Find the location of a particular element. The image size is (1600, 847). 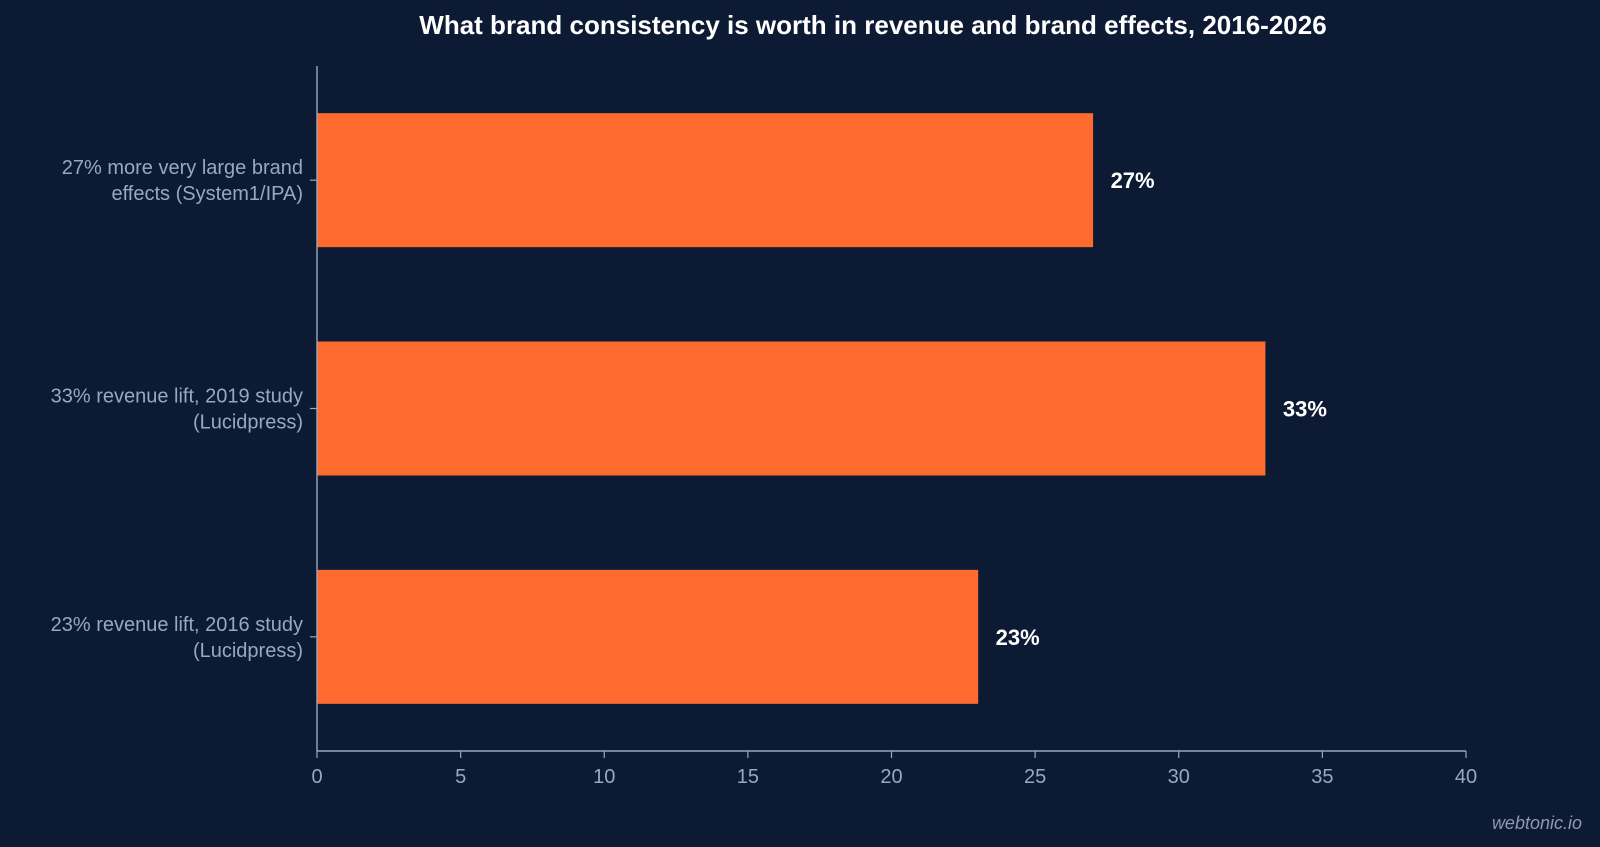

category-label-3-line-1: 23% revenue lift, 2016 study is located at coordinates (177, 625).